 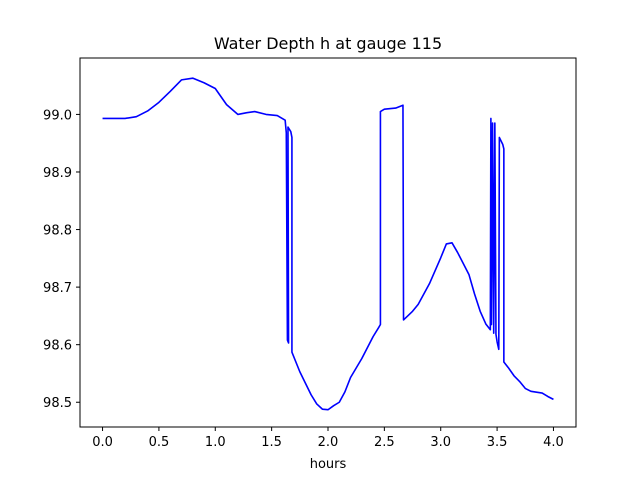 I want to click on y-tick-label: 99.0, so click(x=57, y=115).